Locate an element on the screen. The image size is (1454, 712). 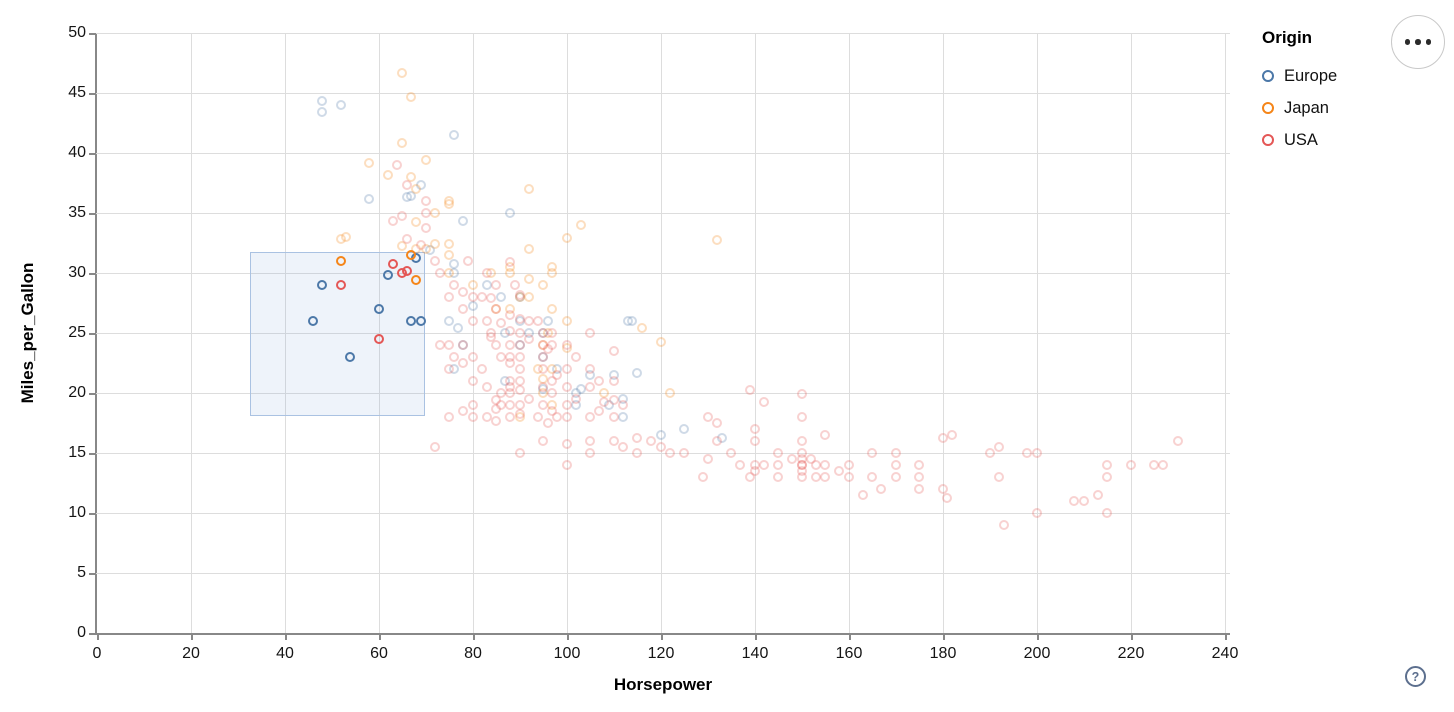
x-tick-label: 160 is located at coordinates (849, 653).